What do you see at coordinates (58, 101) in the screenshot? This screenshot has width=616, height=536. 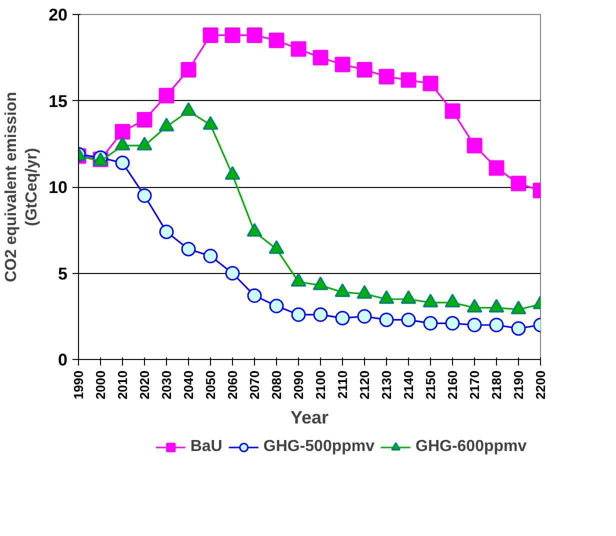 I see `y-tick-label: 15` at bounding box center [58, 101].